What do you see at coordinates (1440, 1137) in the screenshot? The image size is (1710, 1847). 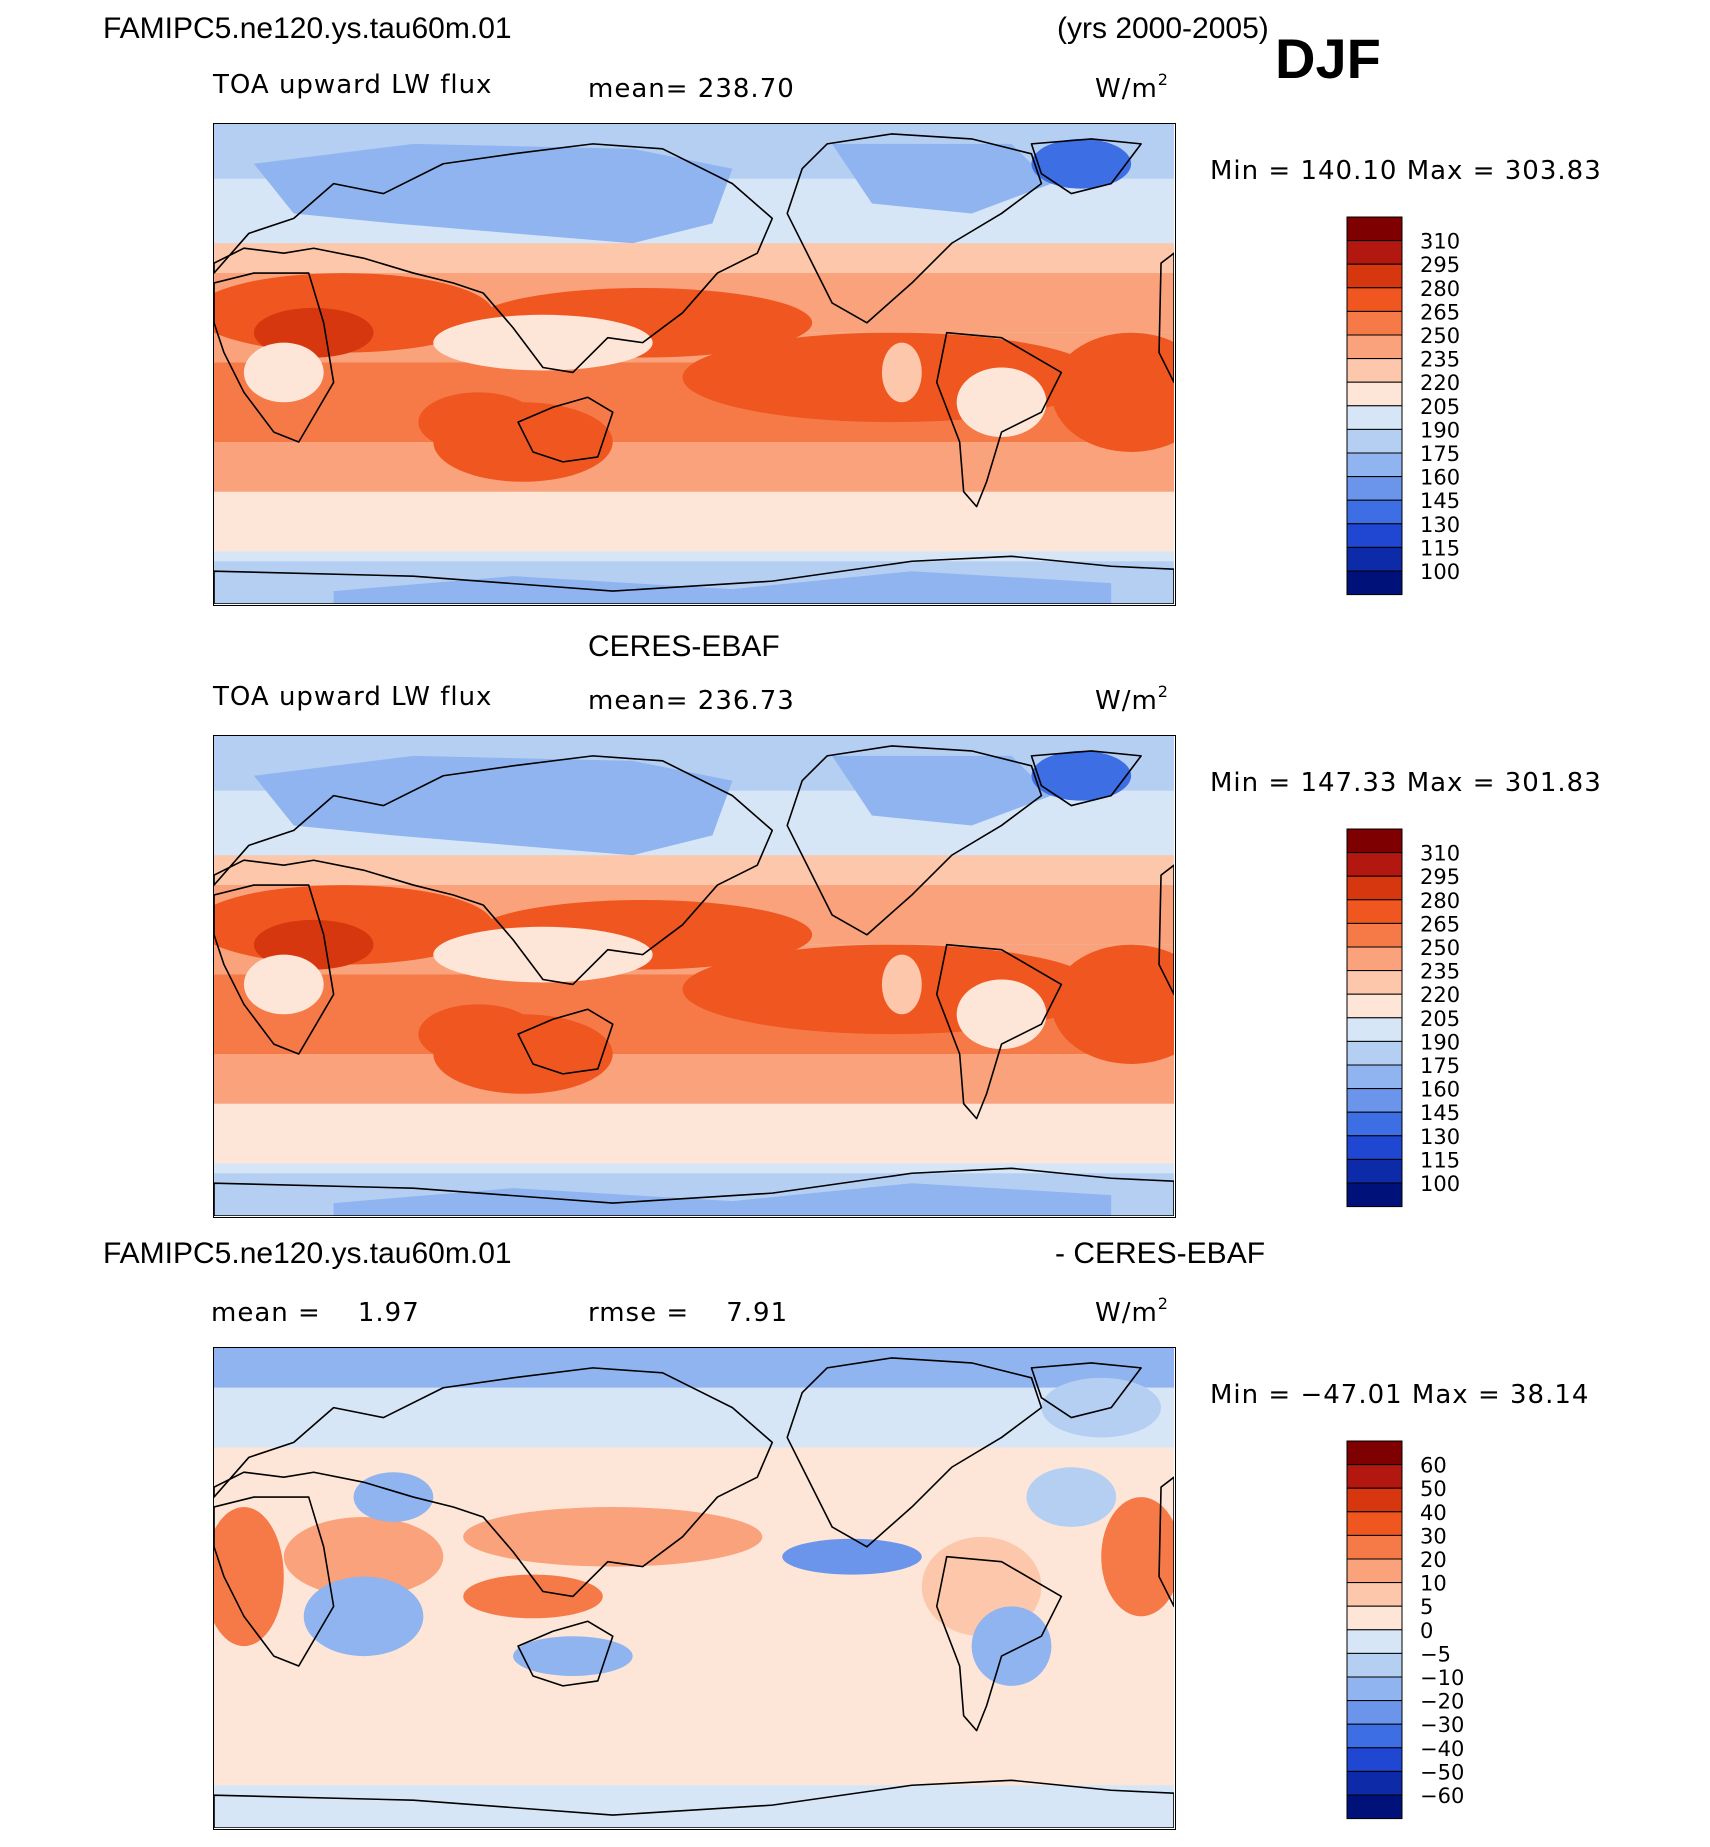 I see `colorbar-tick-label: 130` at bounding box center [1440, 1137].